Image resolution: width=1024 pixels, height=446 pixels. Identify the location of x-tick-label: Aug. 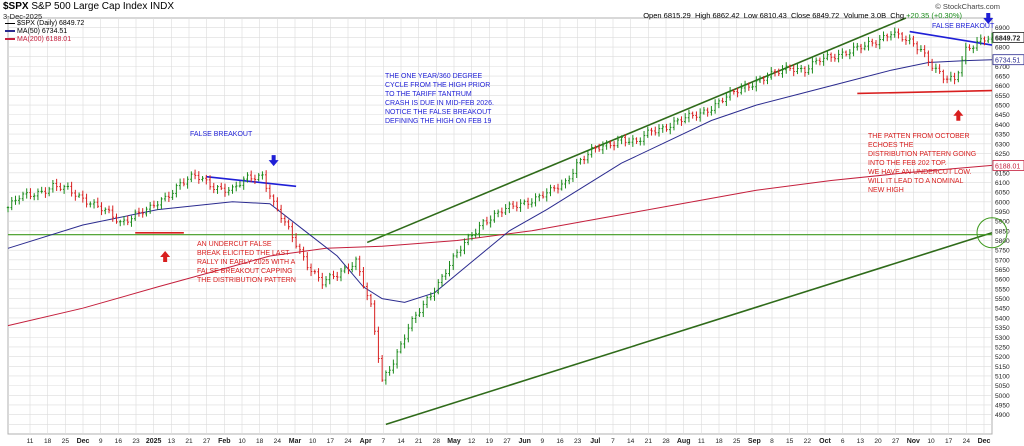
(684, 441).